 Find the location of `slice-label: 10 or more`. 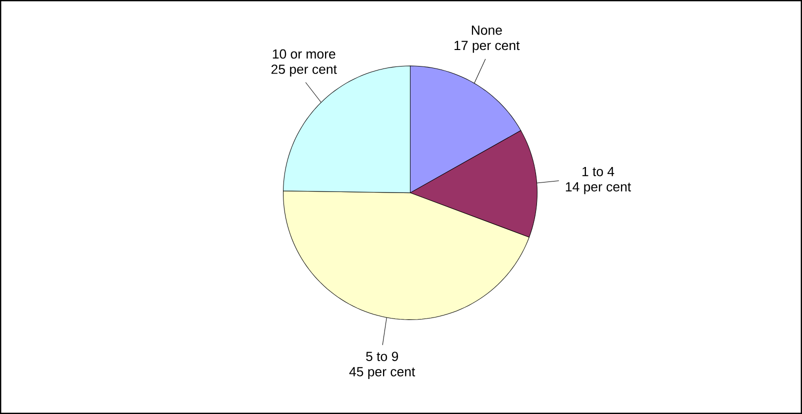

slice-label: 10 or more is located at coordinates (304, 54).